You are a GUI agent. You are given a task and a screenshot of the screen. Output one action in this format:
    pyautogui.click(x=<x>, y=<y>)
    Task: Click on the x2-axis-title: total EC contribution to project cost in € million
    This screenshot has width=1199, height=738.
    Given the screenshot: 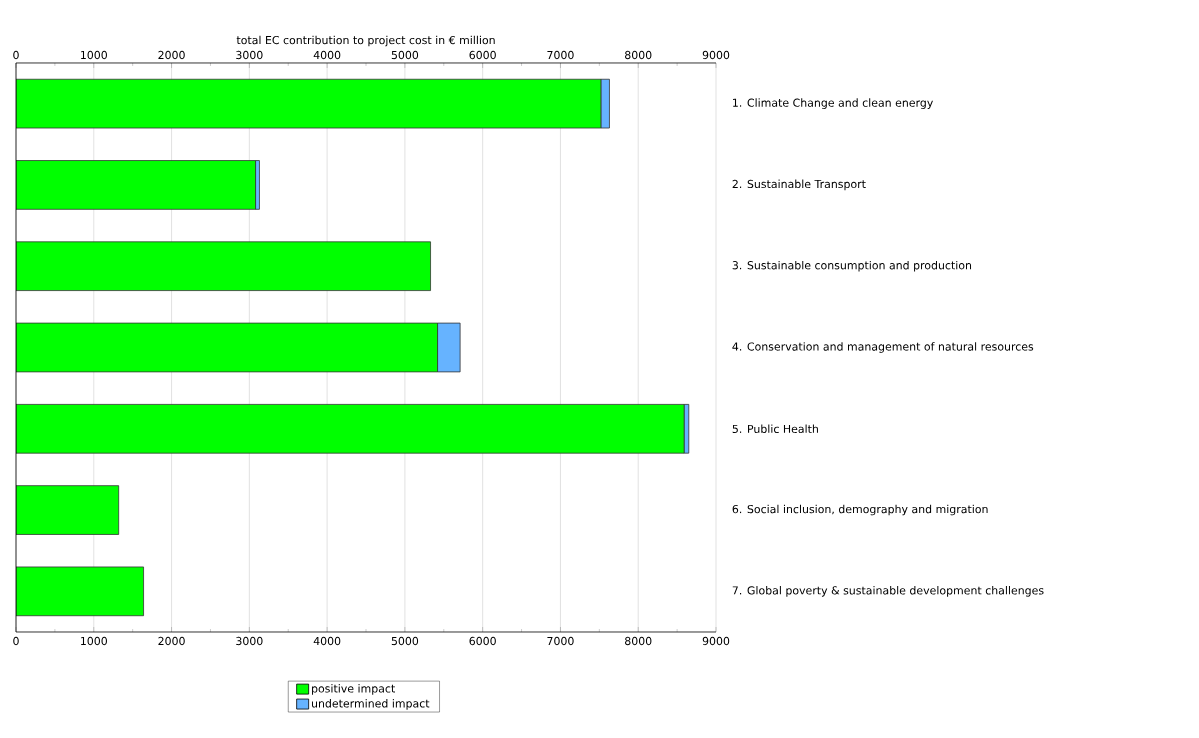 What is the action you would take?
    pyautogui.click(x=365, y=41)
    